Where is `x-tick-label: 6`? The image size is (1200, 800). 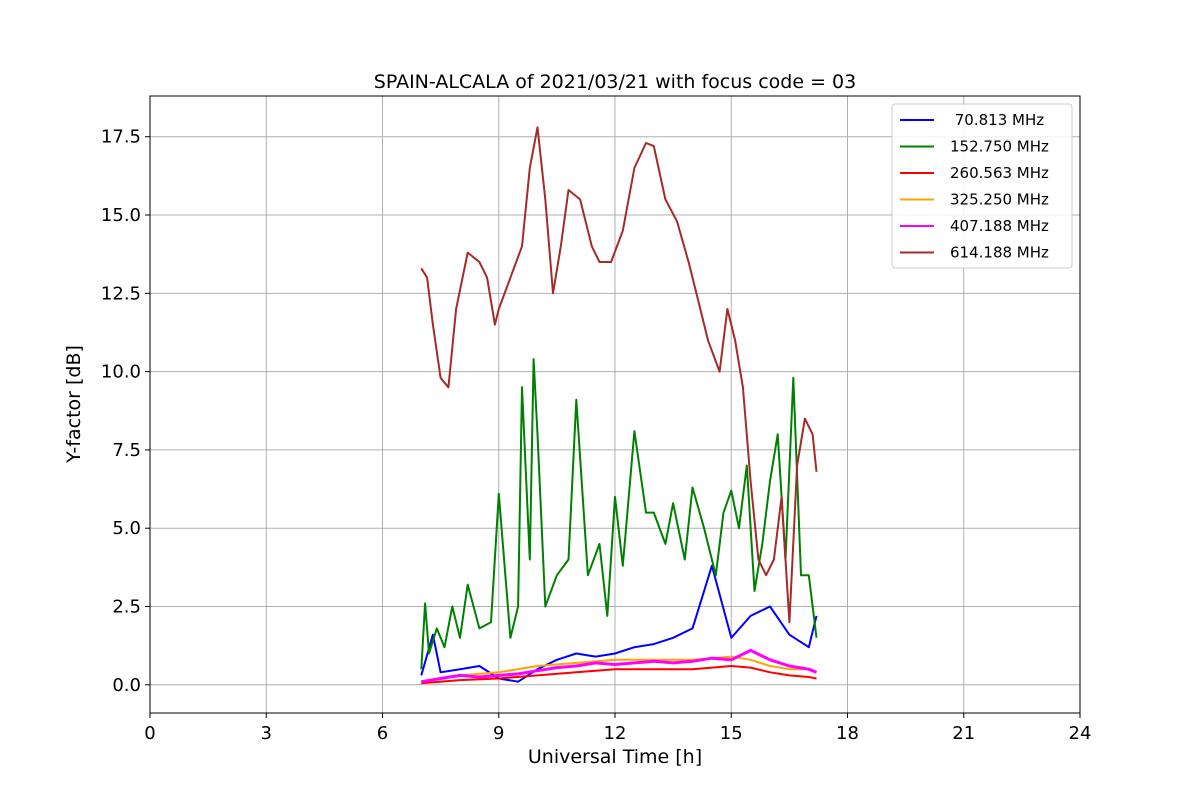 x-tick-label: 6 is located at coordinates (382, 733).